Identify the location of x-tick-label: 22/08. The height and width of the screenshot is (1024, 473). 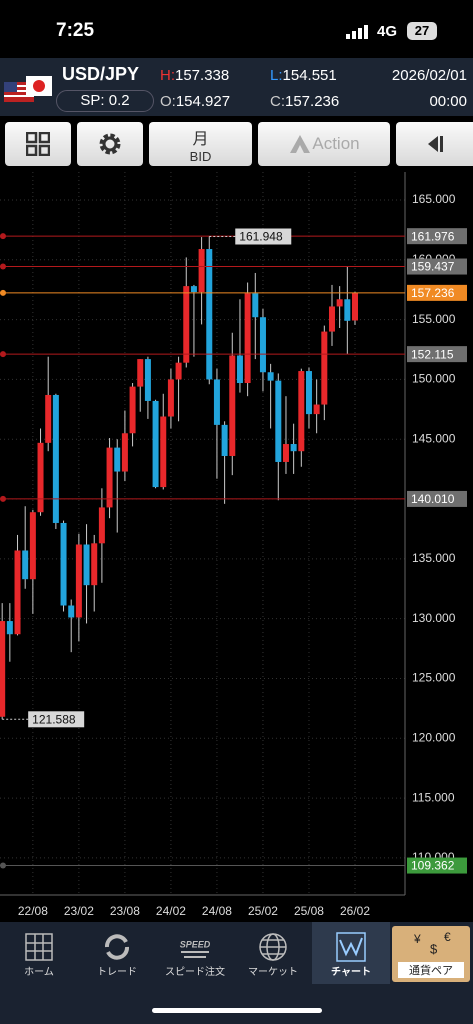
(33, 911).